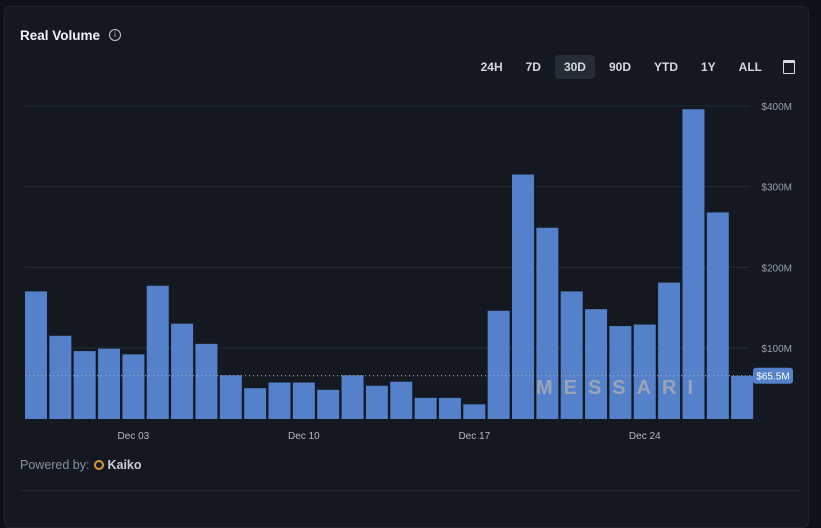 The height and width of the screenshot is (528, 821). Describe the element at coordinates (533, 67) in the screenshot. I see `range-7d-button: 7D` at that location.